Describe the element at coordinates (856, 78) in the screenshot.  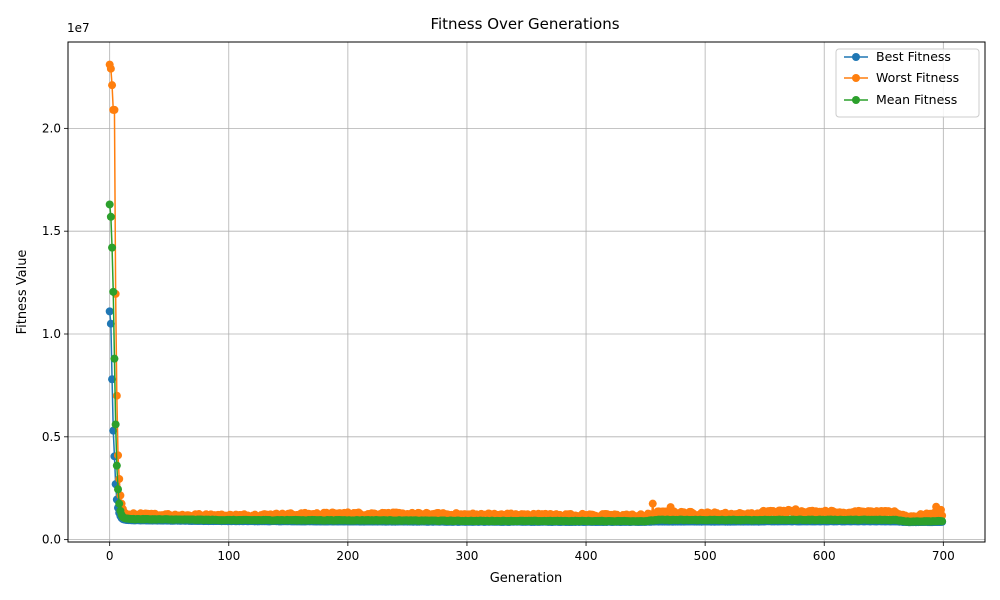
I see `legend-marker-worst` at that location.